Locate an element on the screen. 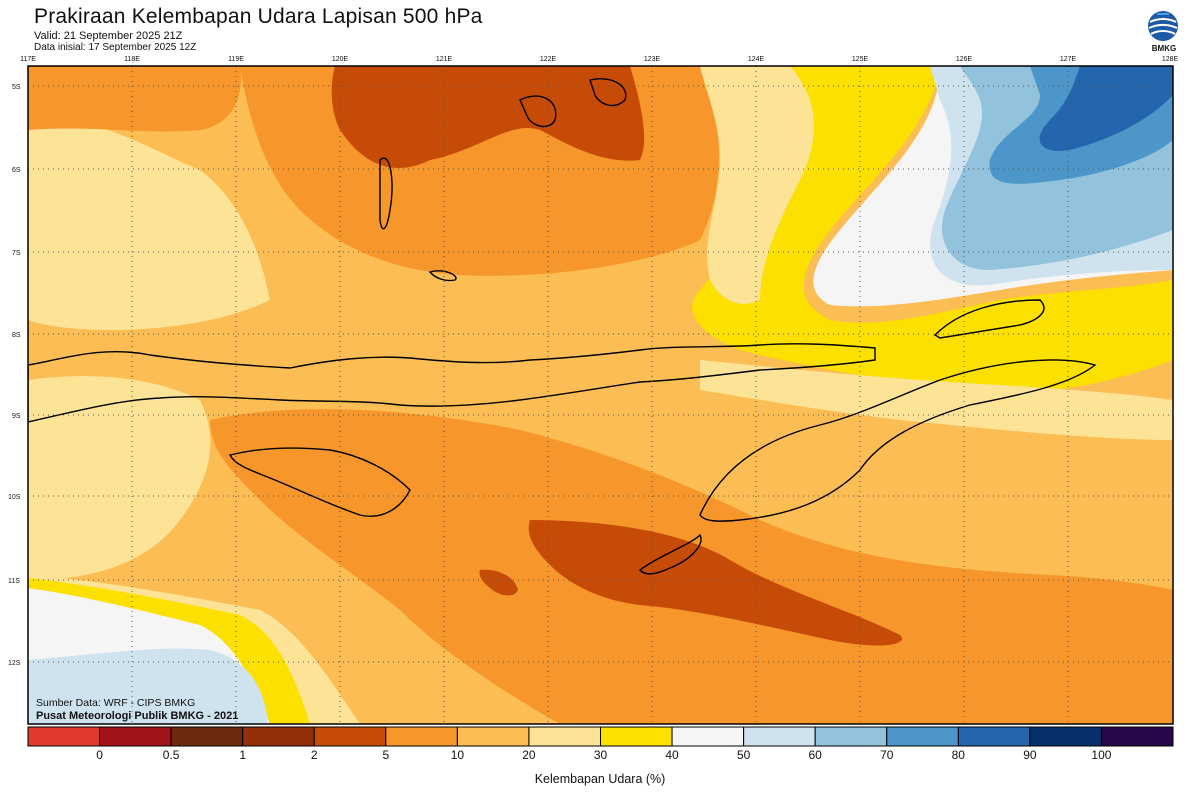 The height and width of the screenshot is (800, 1200). initial-time: Data inisial: 17 September 2025 12Z is located at coordinates (115, 47).